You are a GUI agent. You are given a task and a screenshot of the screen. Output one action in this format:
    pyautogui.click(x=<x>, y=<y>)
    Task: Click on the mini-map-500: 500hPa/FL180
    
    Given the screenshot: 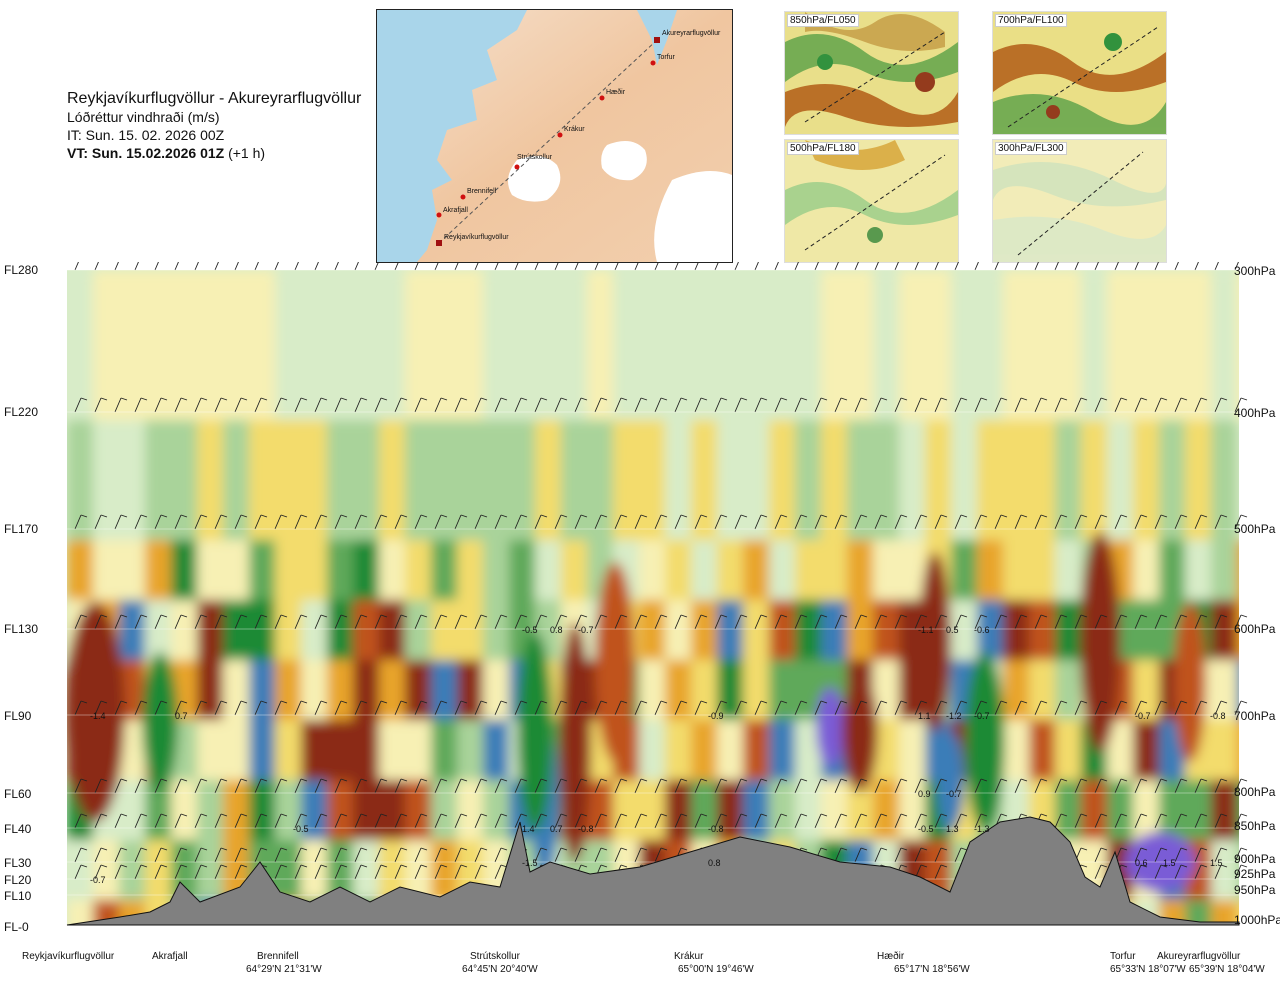 What is the action you would take?
    pyautogui.click(x=871, y=201)
    